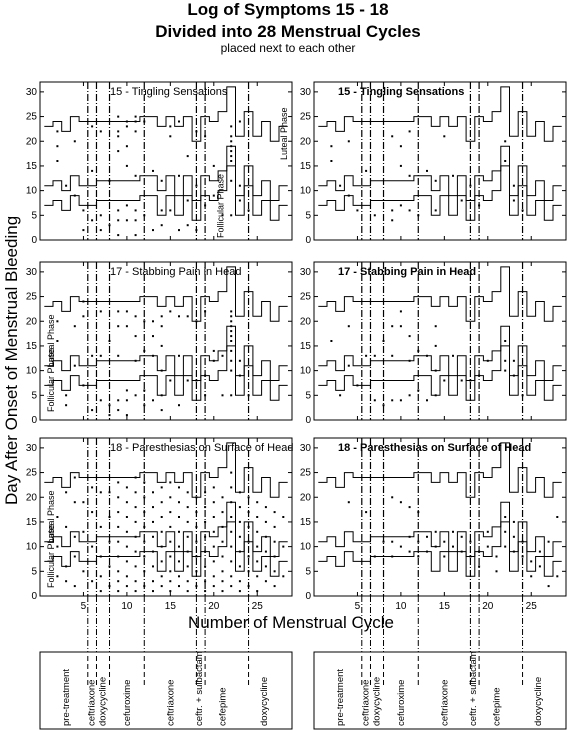  Describe the element at coordinates (445, 606) in the screenshot. I see `x-tick-label: 15` at that location.